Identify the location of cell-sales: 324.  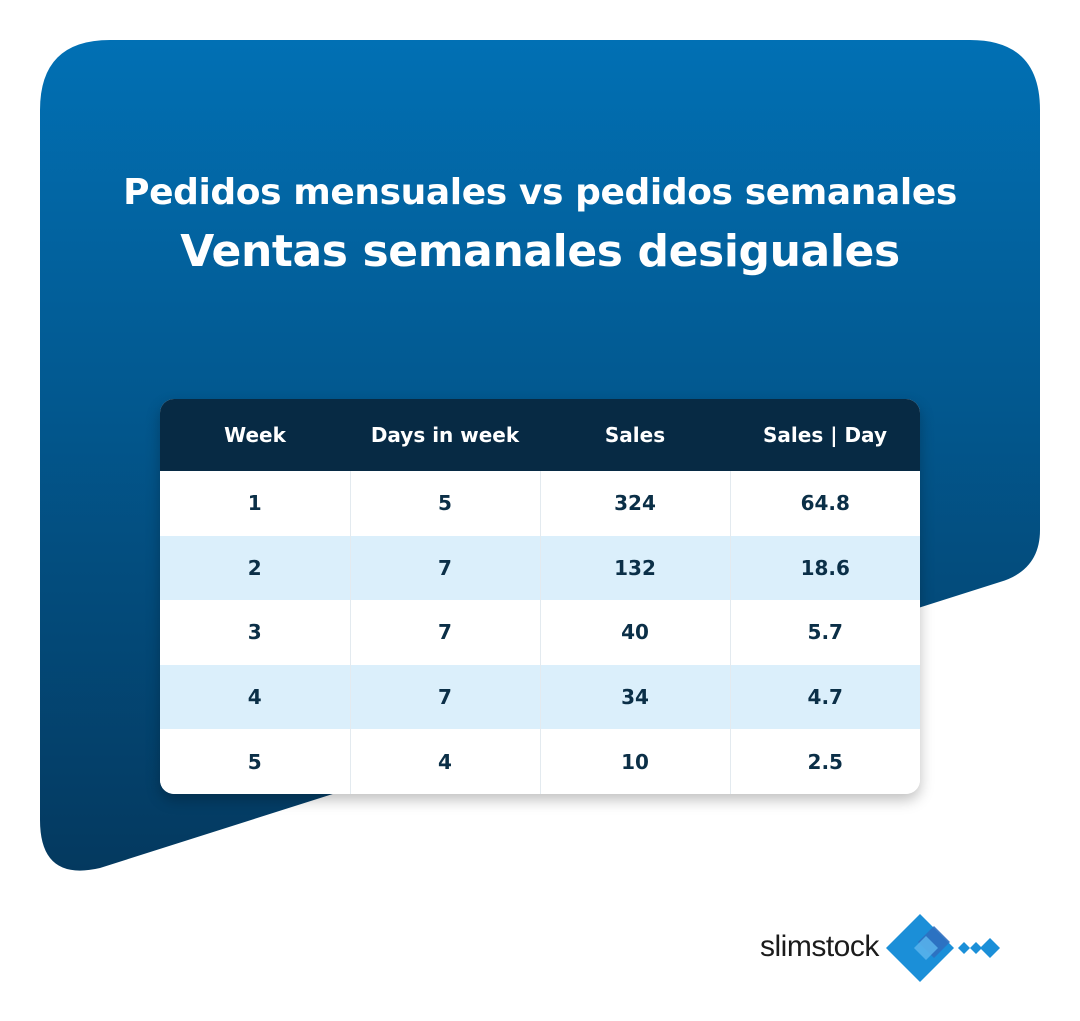
(635, 503).